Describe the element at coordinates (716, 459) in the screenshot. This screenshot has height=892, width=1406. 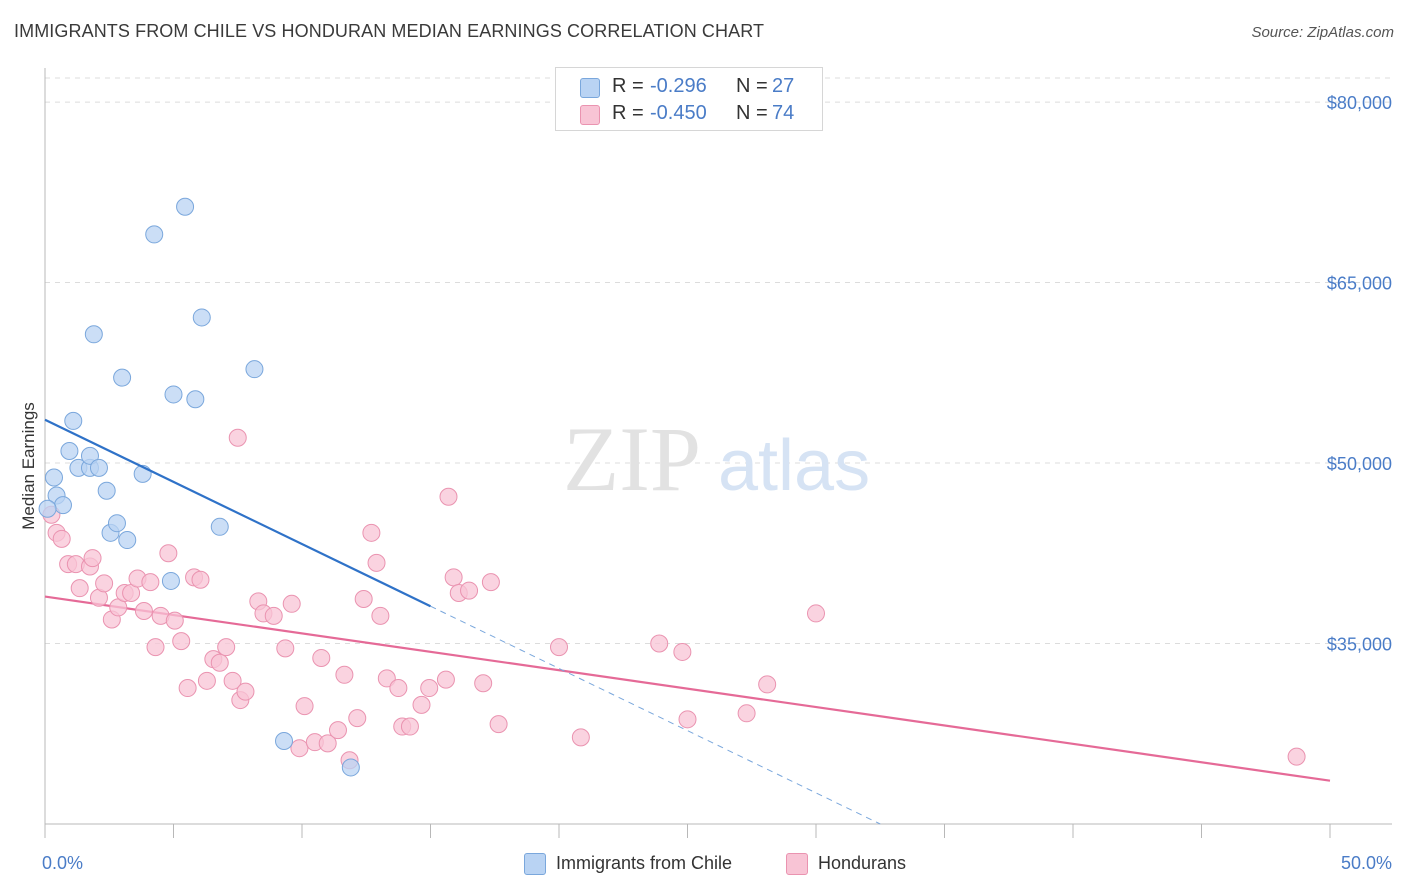
I see `watermark: ZIP atlas` at that location.